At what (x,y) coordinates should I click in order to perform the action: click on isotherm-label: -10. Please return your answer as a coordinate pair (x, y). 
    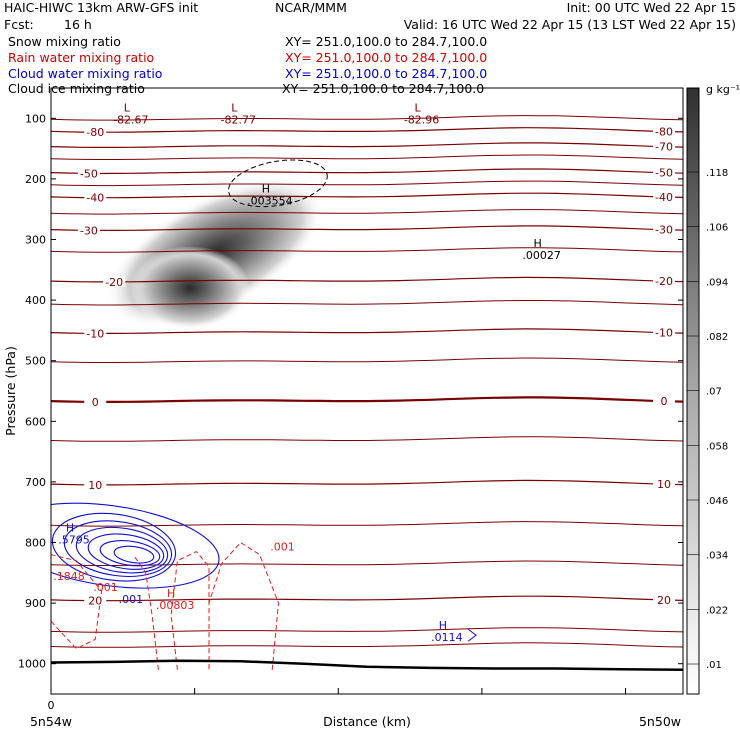
    Looking at the image, I should click on (664, 333).